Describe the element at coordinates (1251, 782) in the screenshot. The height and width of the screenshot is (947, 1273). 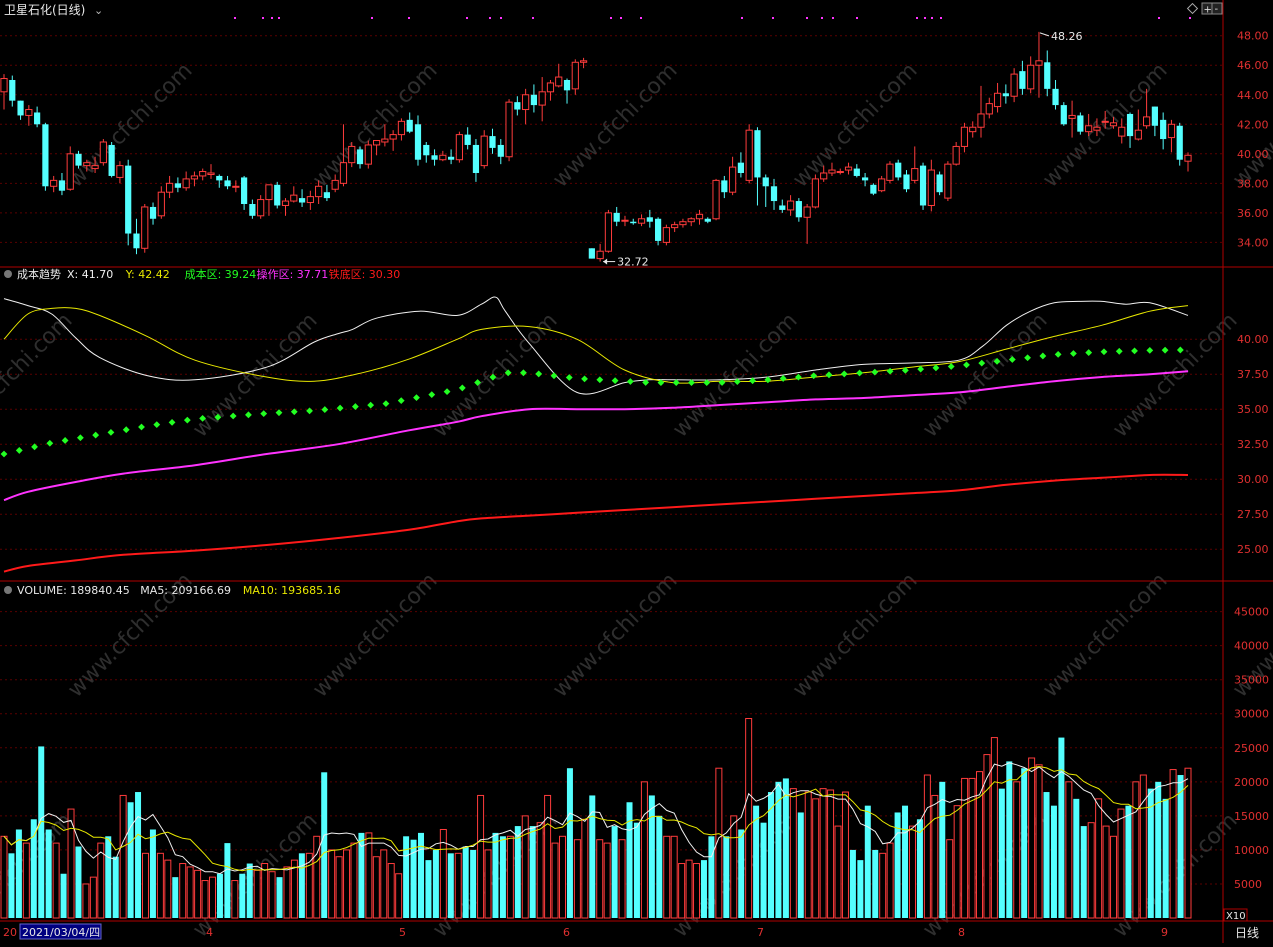
I see `volume-y-tick: 20000` at that location.